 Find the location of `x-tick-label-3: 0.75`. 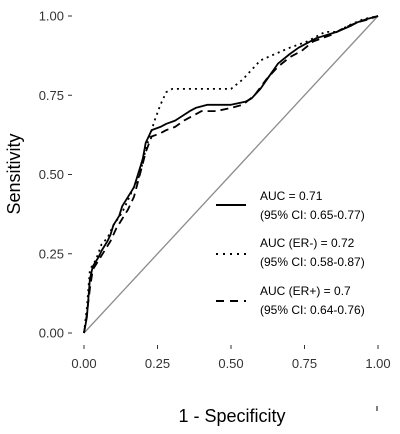

x-tick-label-3: 0.75 is located at coordinates (304, 363).